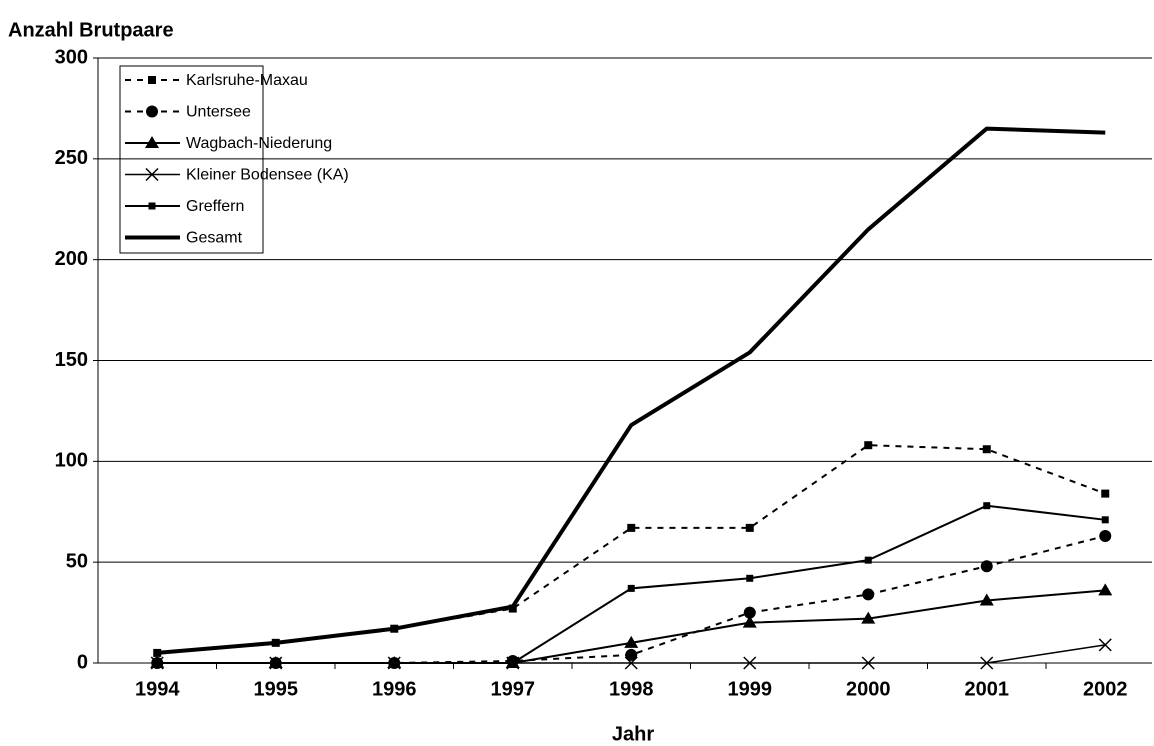 The height and width of the screenshot is (746, 1154). Describe the element at coordinates (191, 159) in the screenshot. I see `legend-box` at that location.